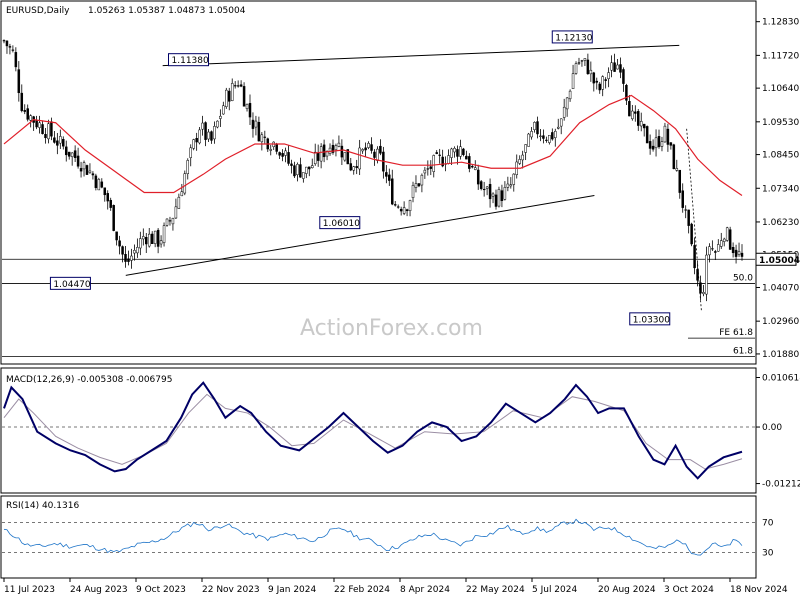 Image resolution: width=800 pixels, height=600 pixels. What do you see at coordinates (391, 328) in the screenshot?
I see `watermark: ActionForex.com` at bounding box center [391, 328].